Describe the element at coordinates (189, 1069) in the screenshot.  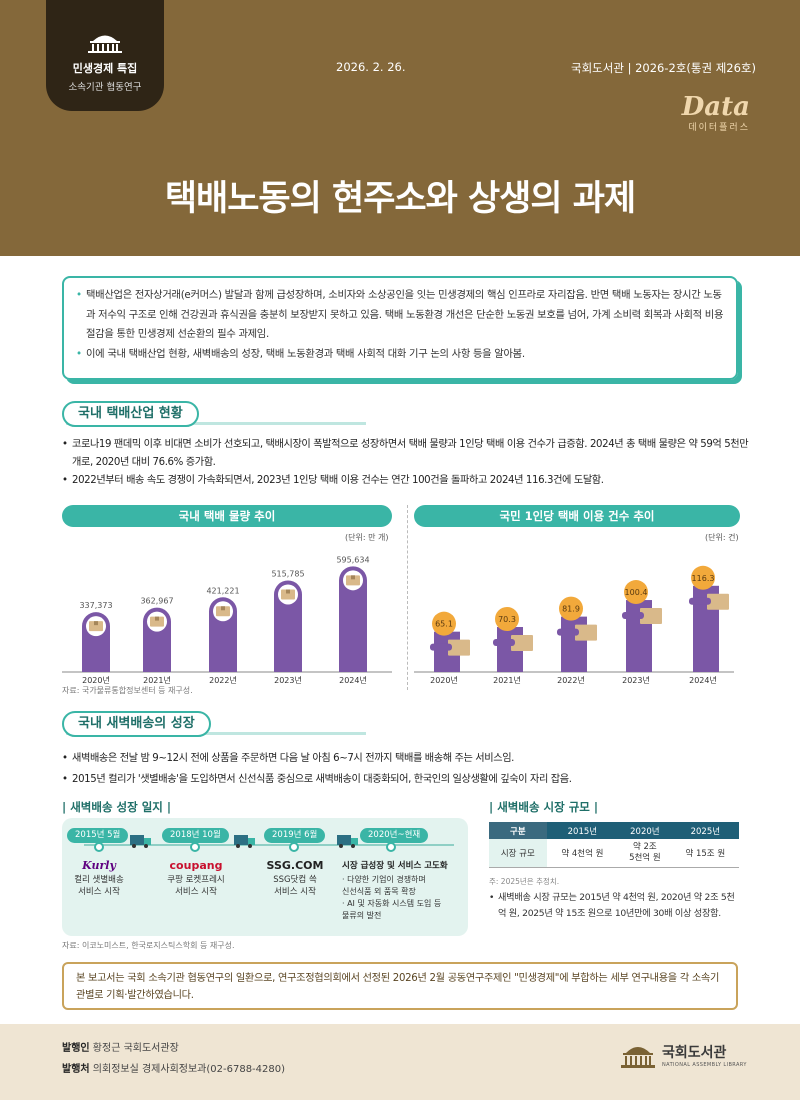
I see `office-name: 의회정보실 경제사회정보과(02-6788-4280)` at that location.